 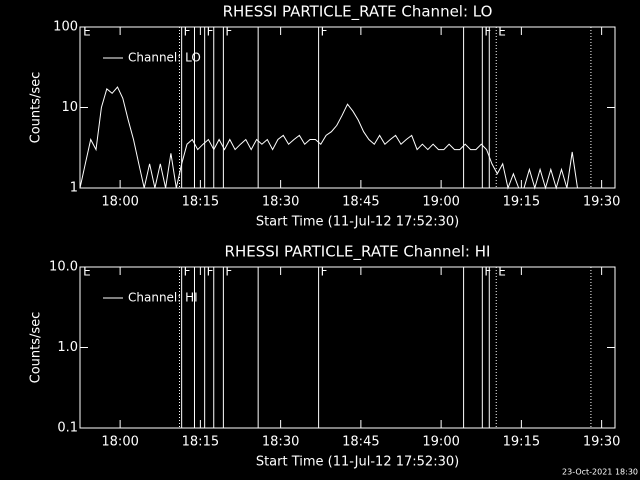 What do you see at coordinates (63, 267) in the screenshot?
I see `y-tick-label: 10.0` at bounding box center [63, 267].